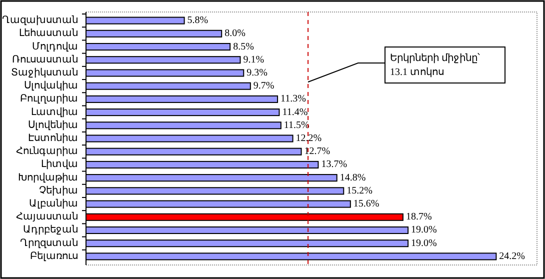  What do you see at coordinates (45, 60) in the screenshot?
I see `y-tick-label: Ռուսաստան` at bounding box center [45, 60].